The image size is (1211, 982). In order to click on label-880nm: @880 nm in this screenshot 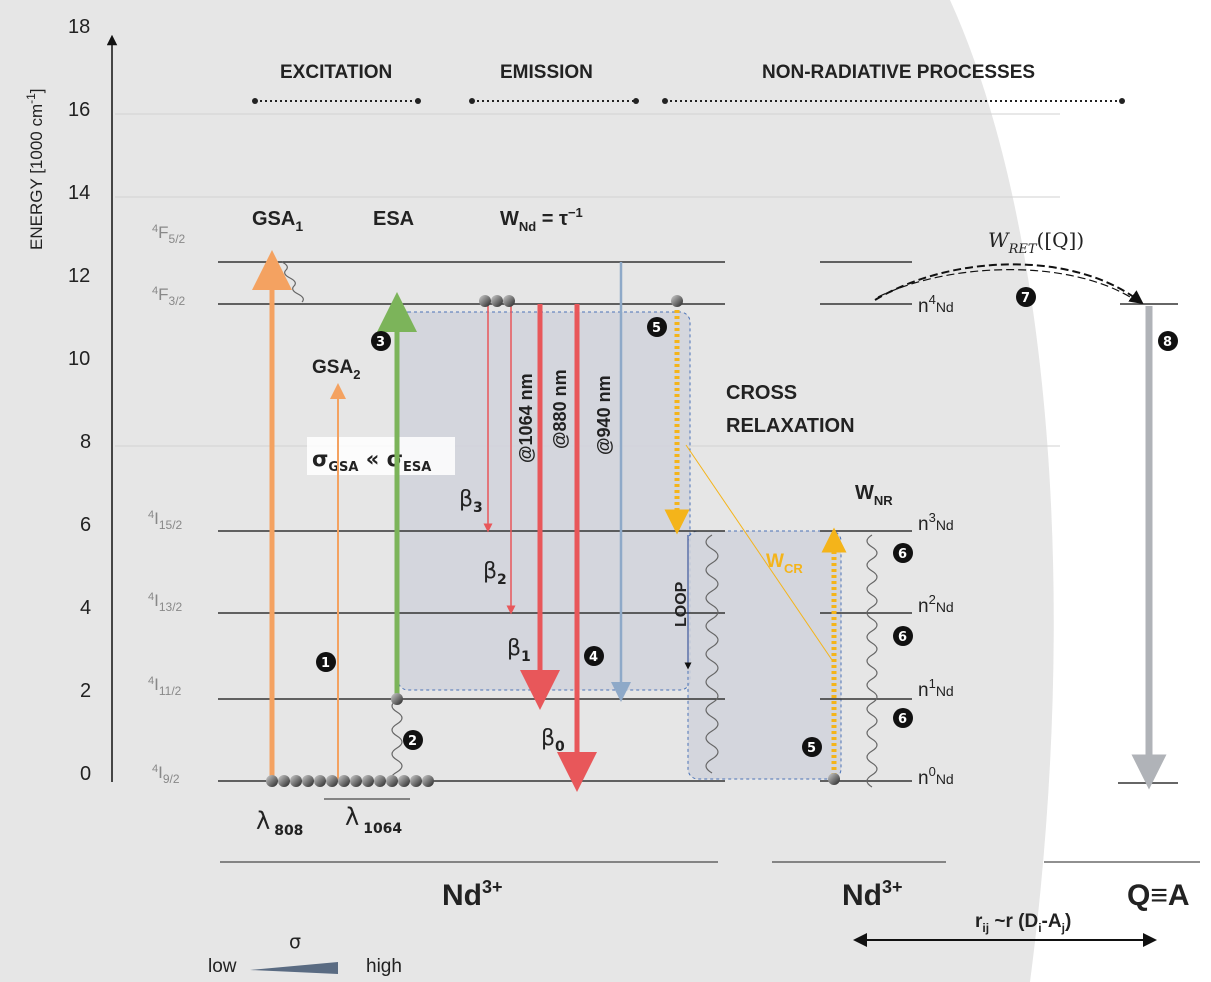, I will do `click(560, 409)`.